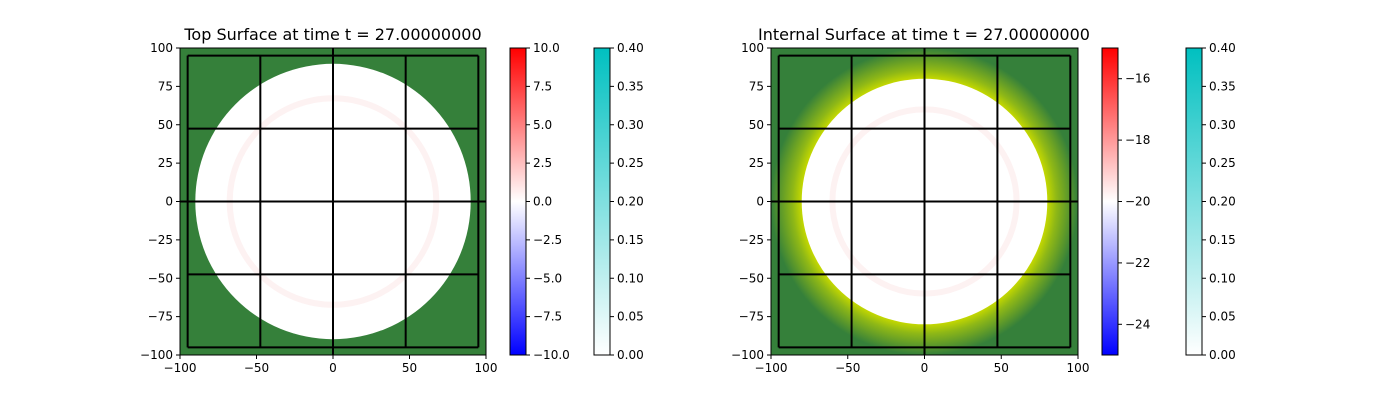  I want to click on colorbar-tick-label: −18, so click(1137, 140).